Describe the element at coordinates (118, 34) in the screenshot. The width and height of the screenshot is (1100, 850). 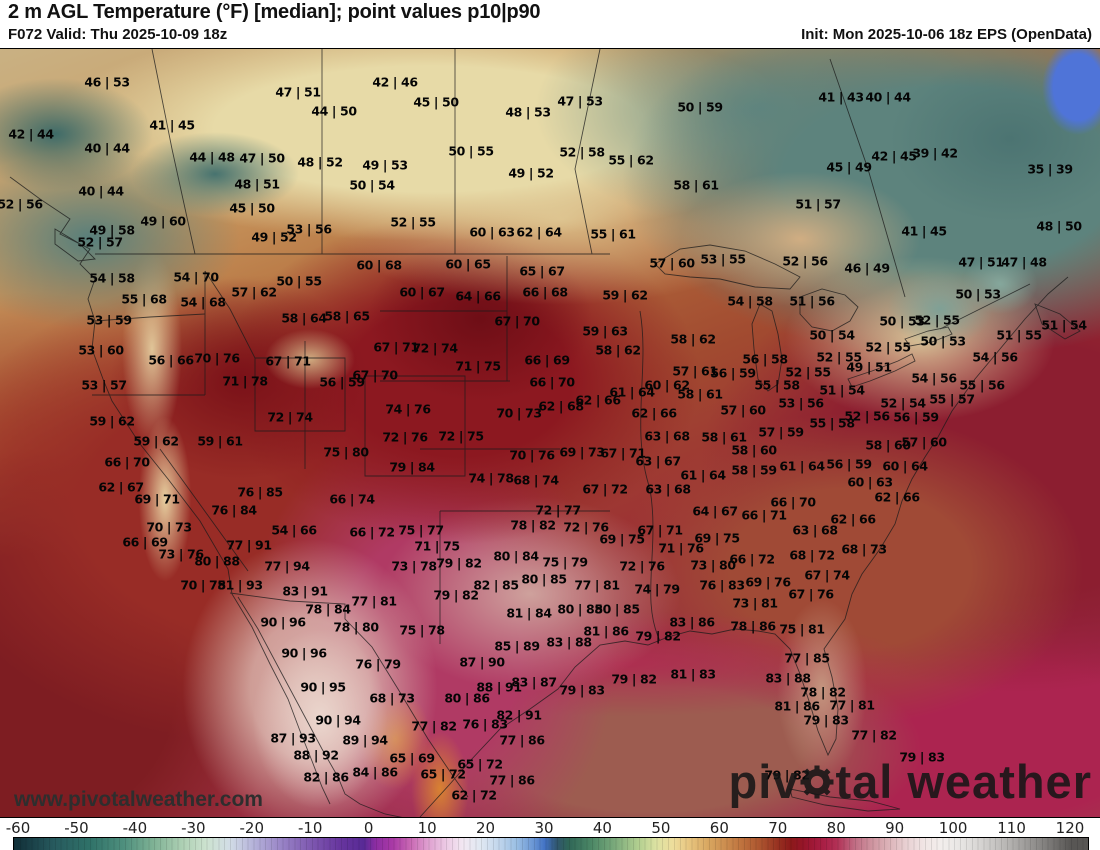
I see `valid-time-label: F072 Valid: Thu 2025-10-09 18z` at that location.